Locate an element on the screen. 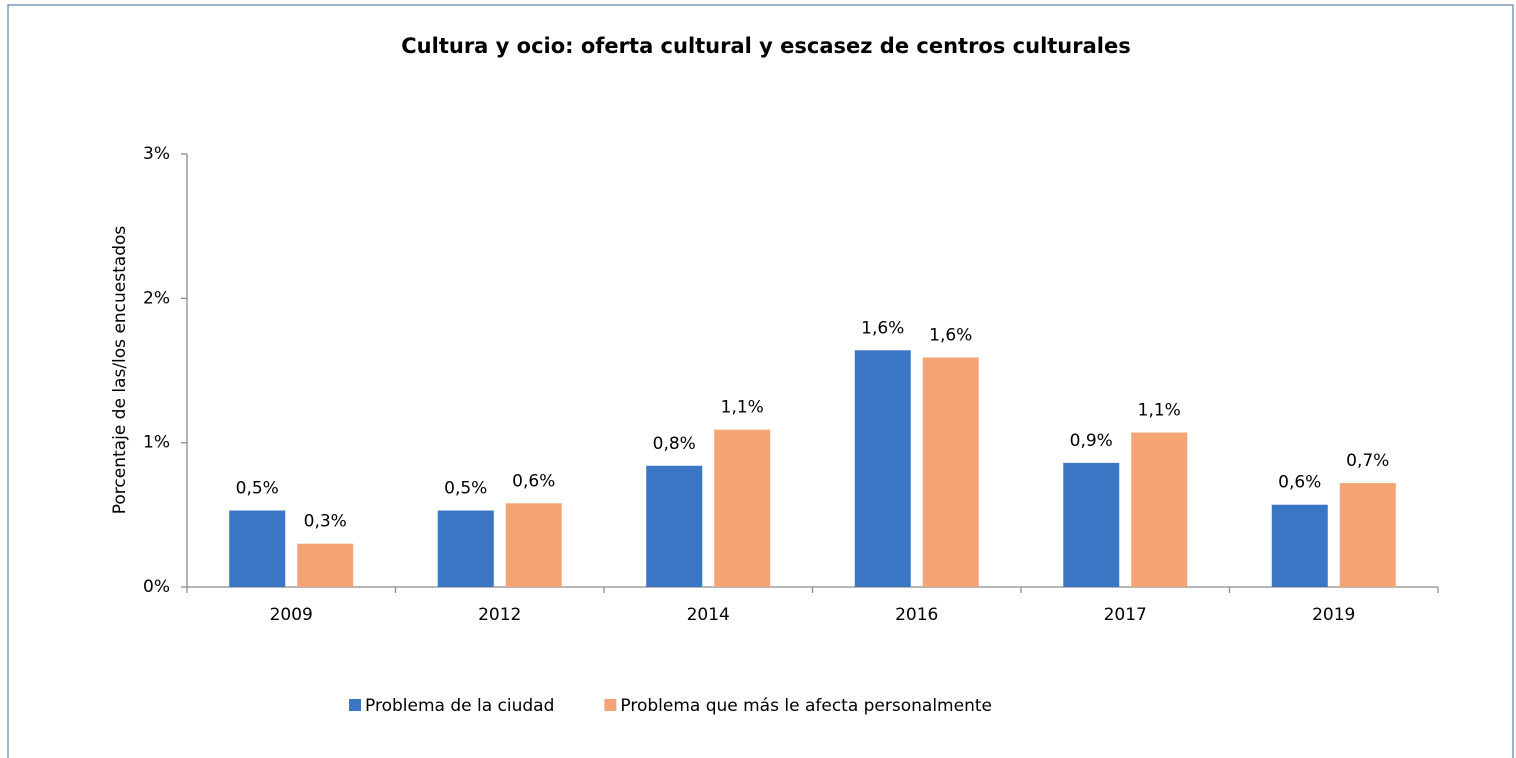 This screenshot has height=758, width=1516. legend-label: Problema de la ciudad is located at coordinates (459, 706).